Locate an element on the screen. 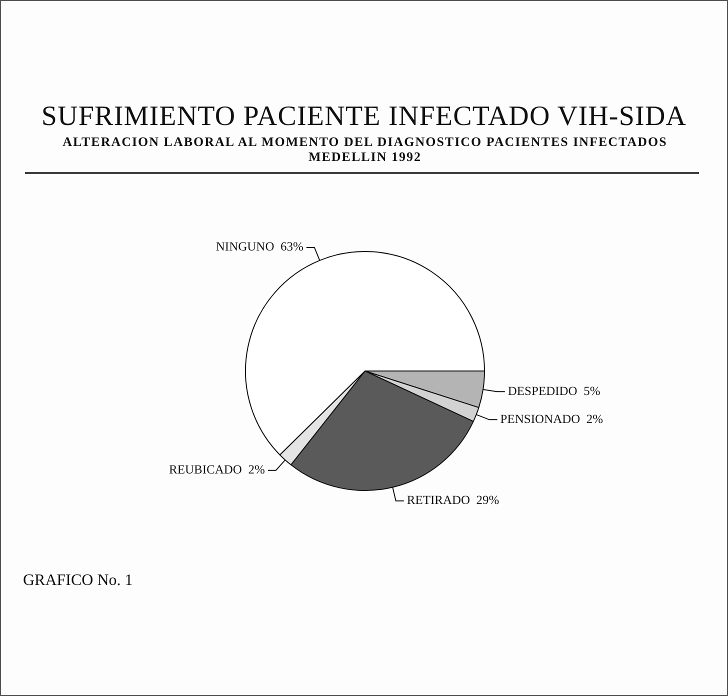 This screenshot has height=696, width=728. chart-subtitle: ALTERACION LABORAL AL MOMENTO DEL DIAGNOSTICO PACIENTES INFECTADOS MEDELLIN 1992 is located at coordinates (365, 149).